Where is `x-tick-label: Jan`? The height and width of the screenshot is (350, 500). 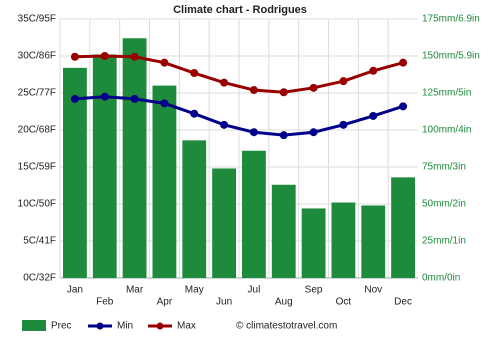 x-tick-label: Jan is located at coordinates (75, 290).